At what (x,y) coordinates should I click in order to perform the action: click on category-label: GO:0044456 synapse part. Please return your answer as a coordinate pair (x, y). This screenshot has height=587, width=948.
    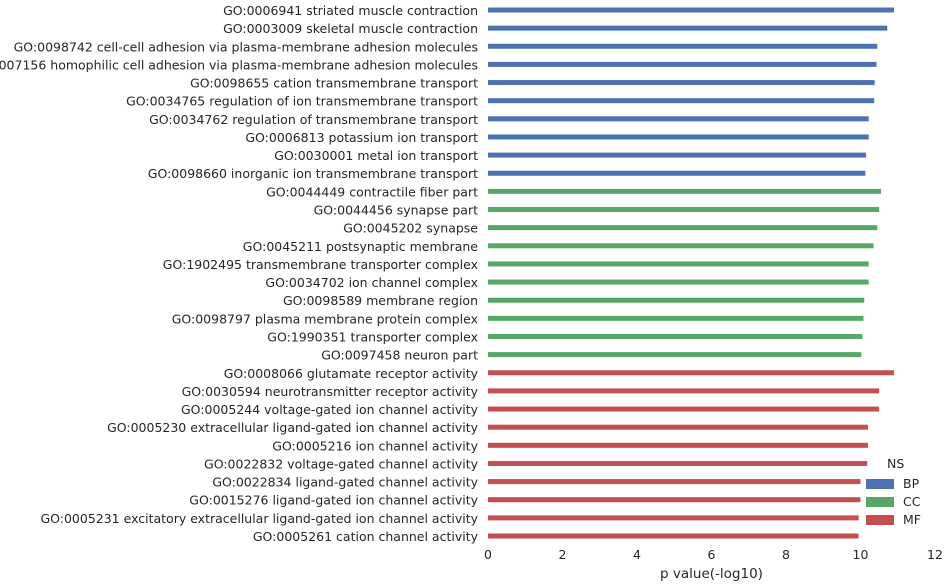
    Looking at the image, I should click on (396, 210).